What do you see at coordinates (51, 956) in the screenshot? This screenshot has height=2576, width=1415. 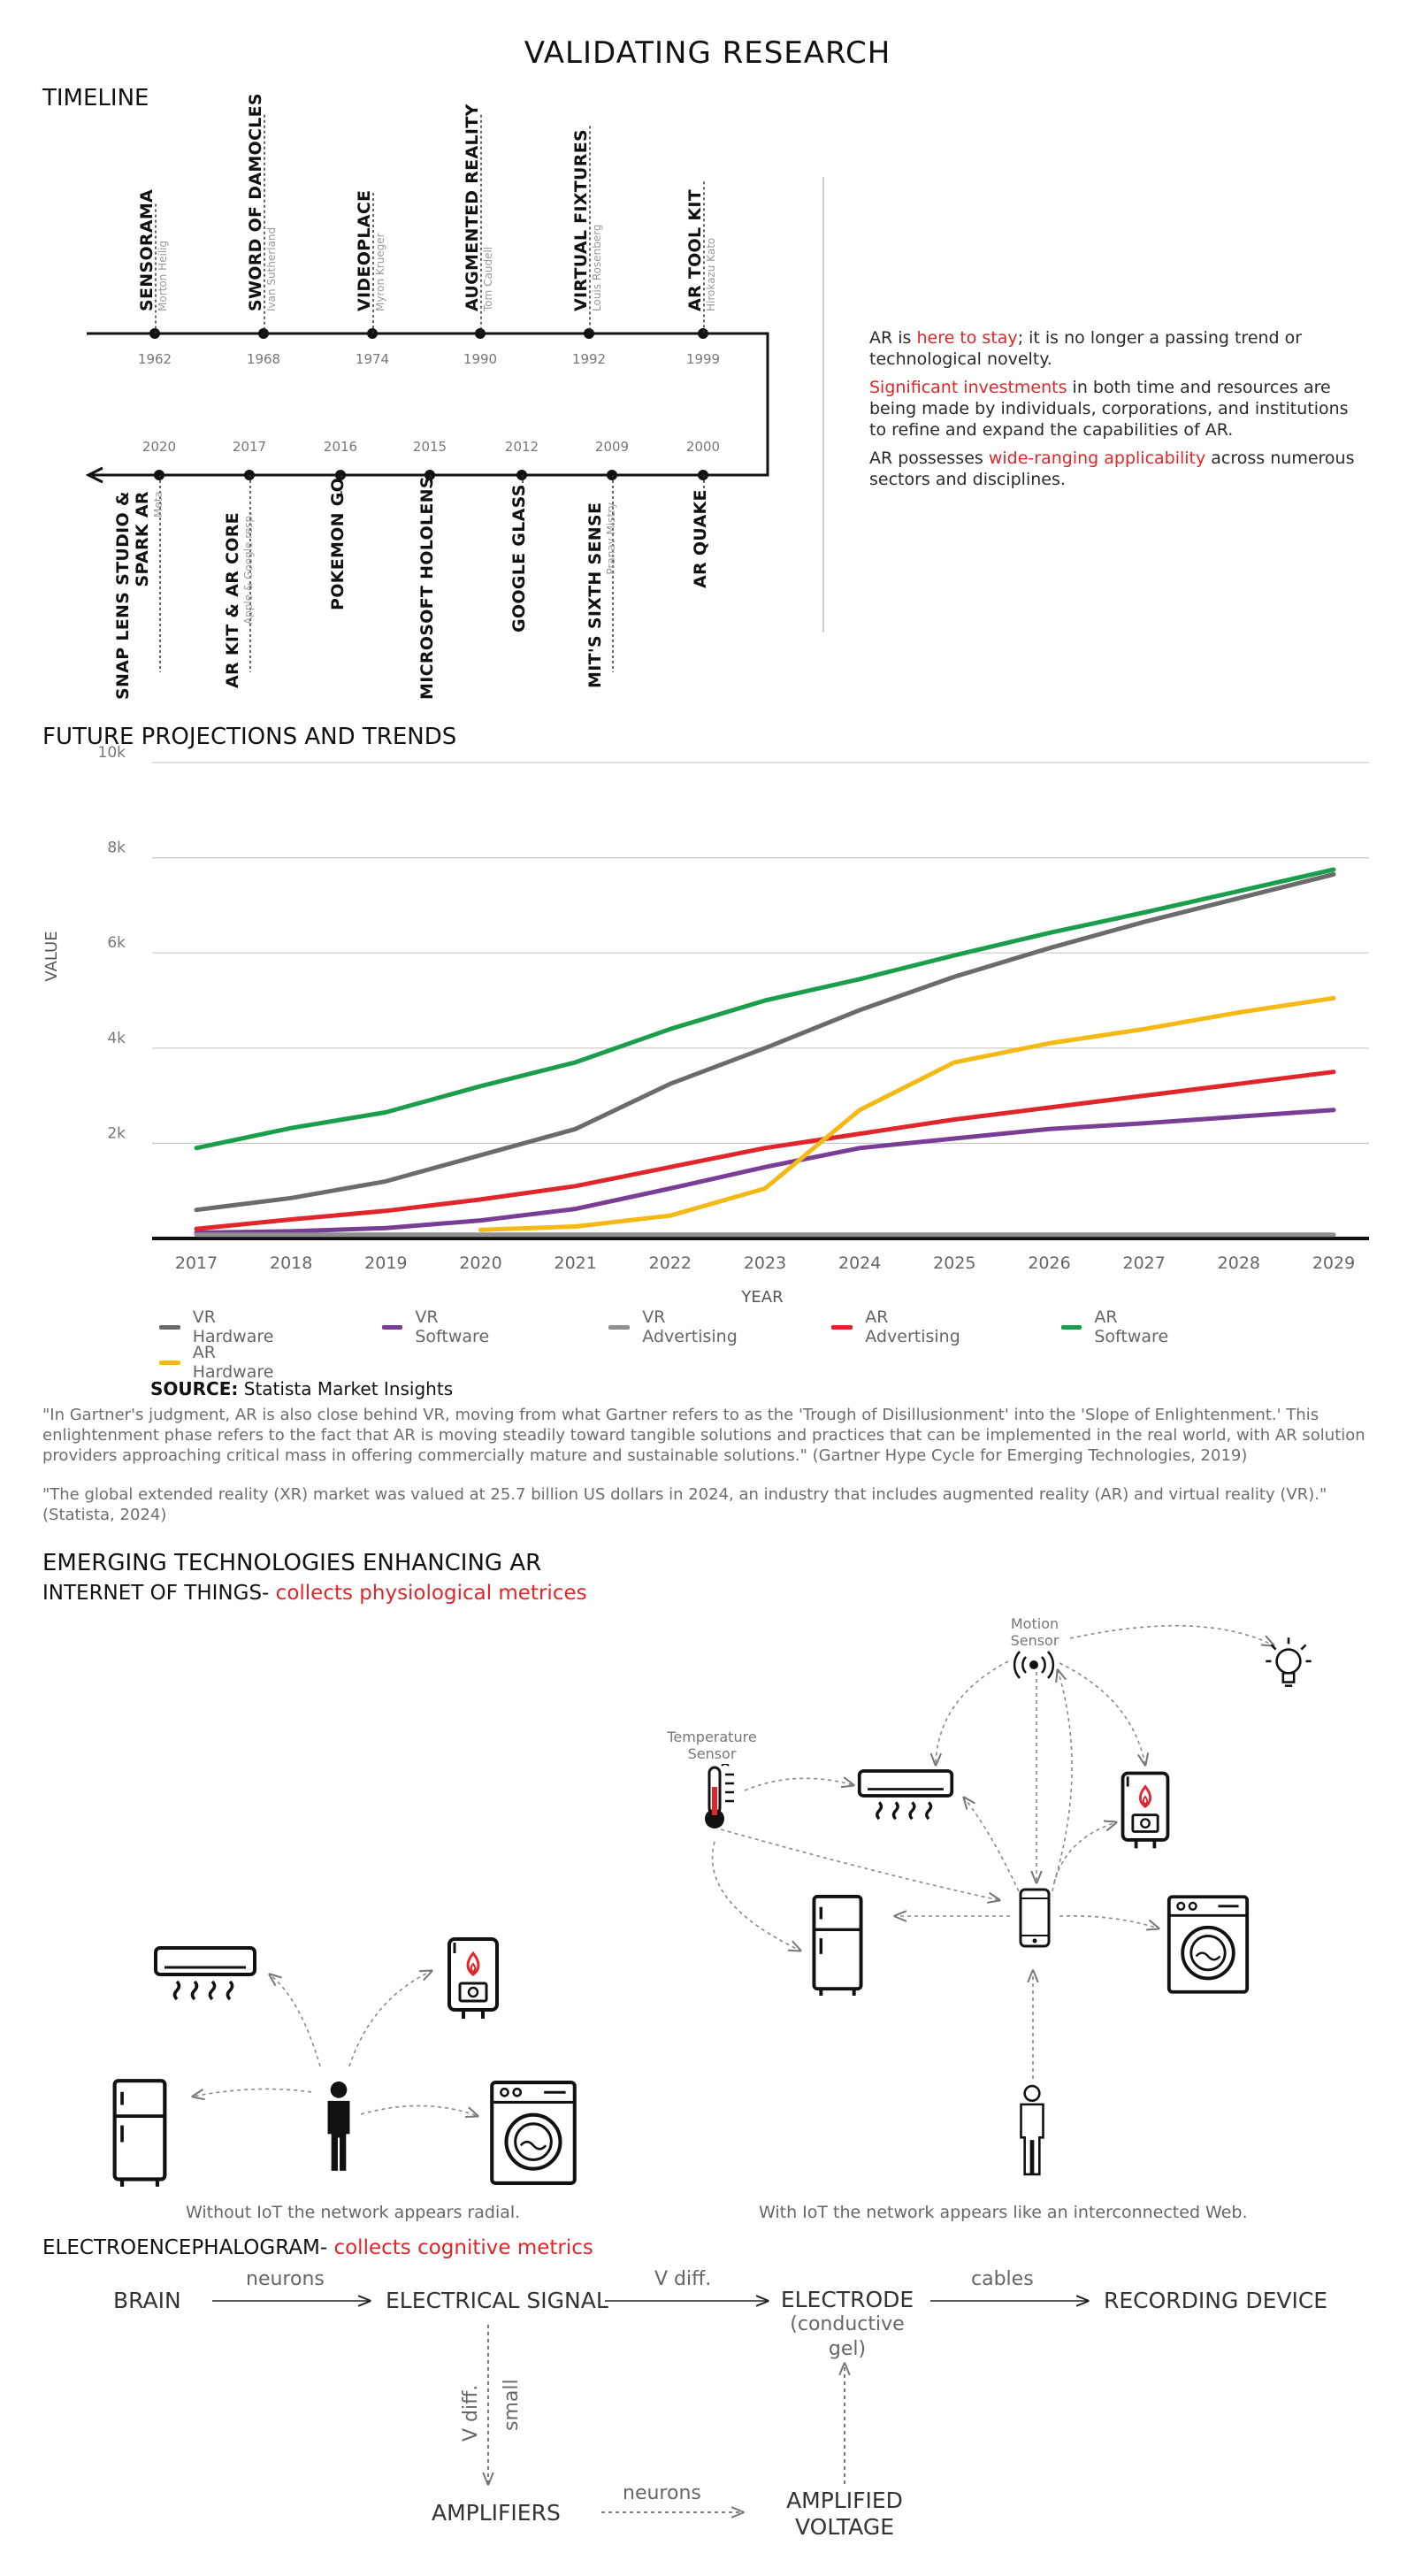 I see `chart-y-axis-label: VALUE` at bounding box center [51, 956].